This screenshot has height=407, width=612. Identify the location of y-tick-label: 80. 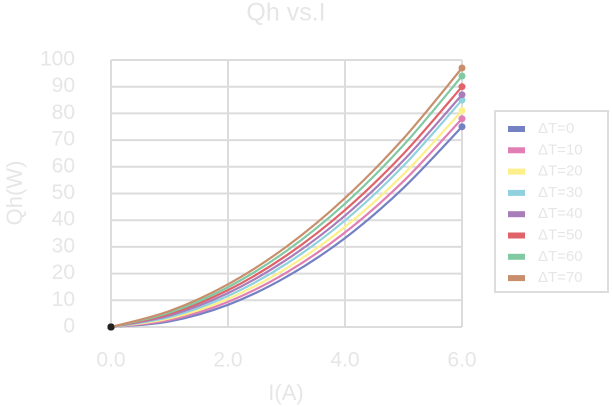
(63, 112).